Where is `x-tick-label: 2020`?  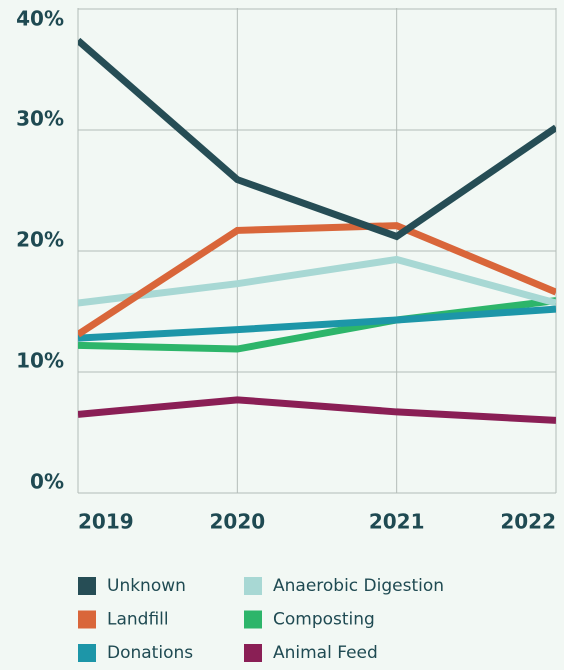
x-tick-label: 2020 is located at coordinates (237, 522).